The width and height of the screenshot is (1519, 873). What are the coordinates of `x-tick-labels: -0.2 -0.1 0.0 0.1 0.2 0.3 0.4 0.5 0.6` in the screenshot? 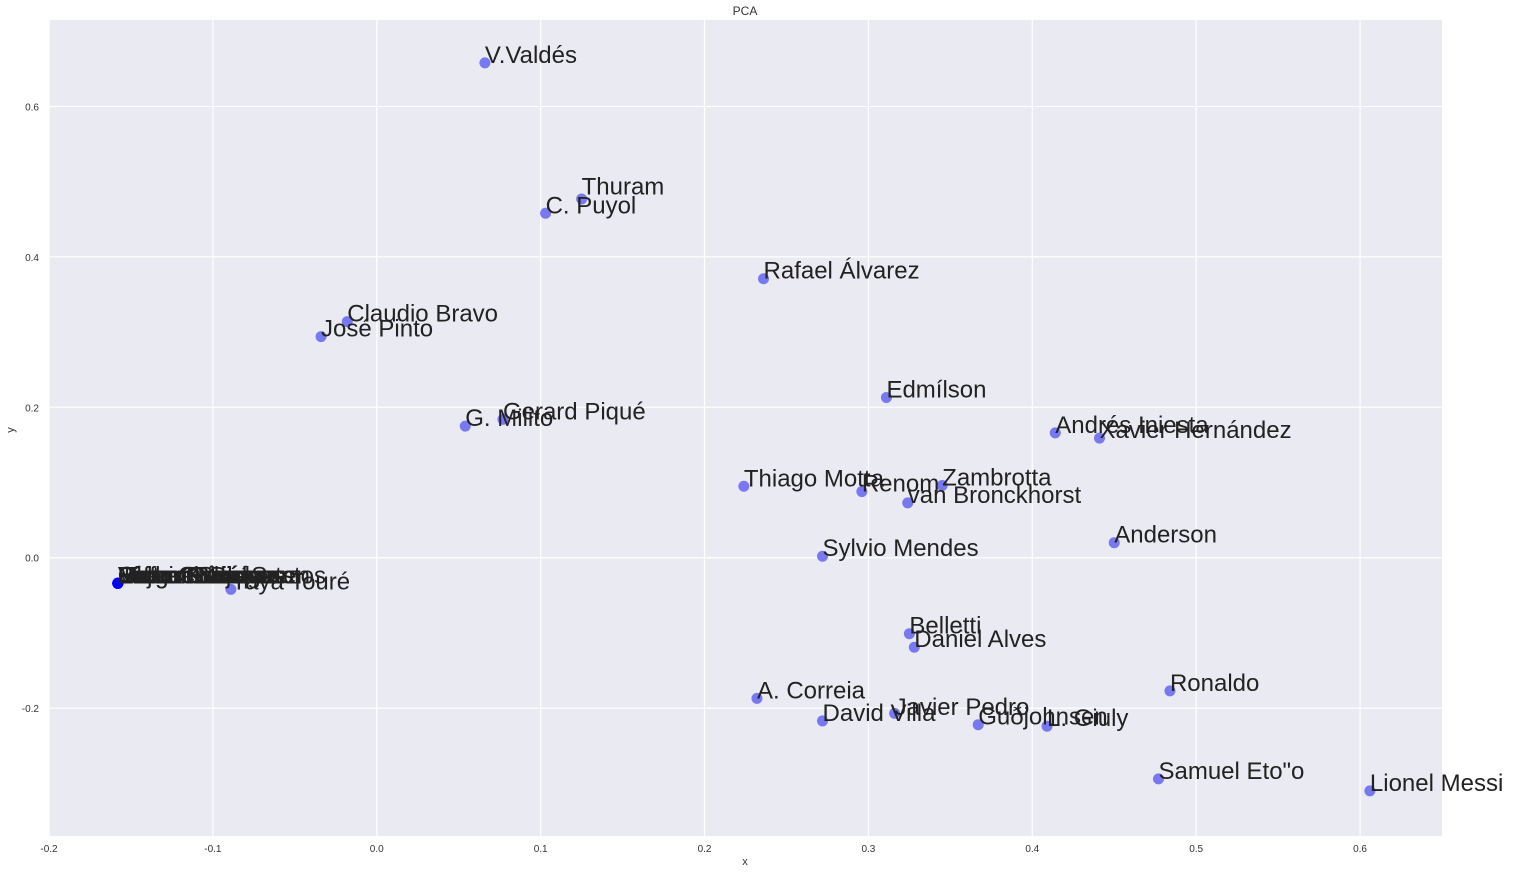 It's located at (703, 849).